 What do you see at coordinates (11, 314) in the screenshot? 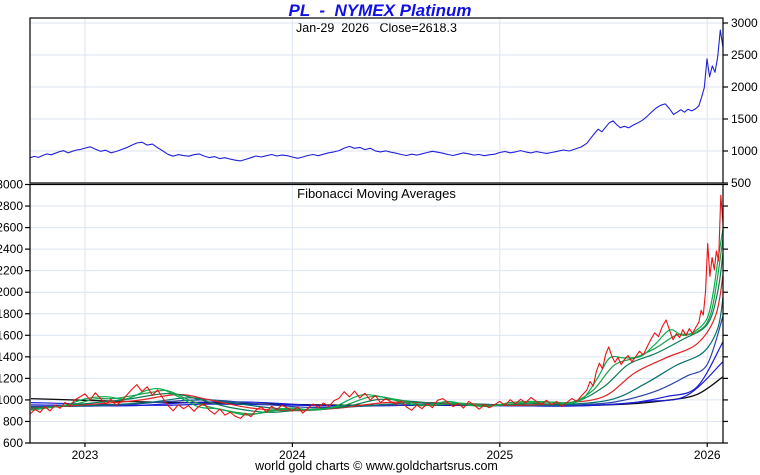
I see `y-axis-tick-label: 1800` at bounding box center [11, 314].